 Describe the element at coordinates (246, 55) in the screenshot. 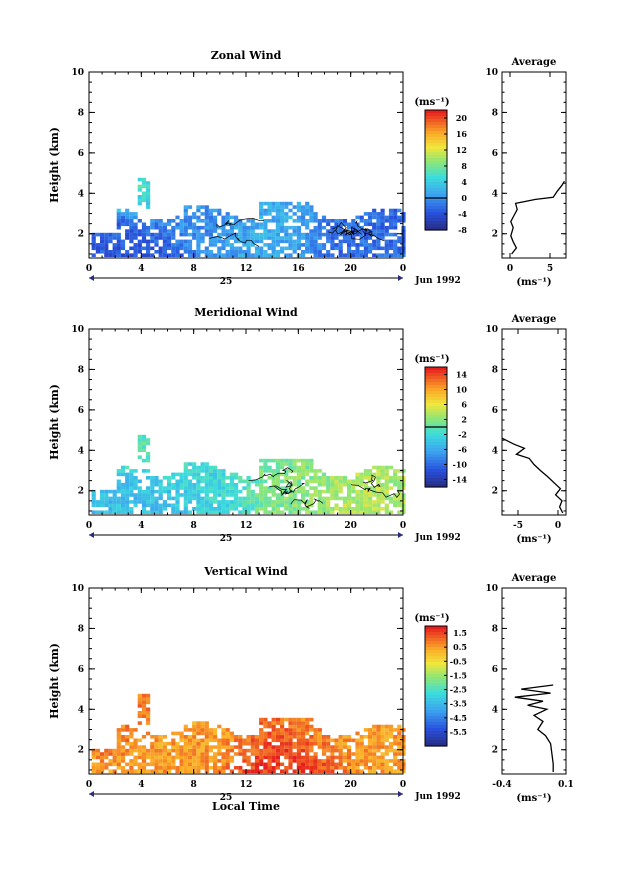

I see `chart-title: Zonal Wind` at that location.